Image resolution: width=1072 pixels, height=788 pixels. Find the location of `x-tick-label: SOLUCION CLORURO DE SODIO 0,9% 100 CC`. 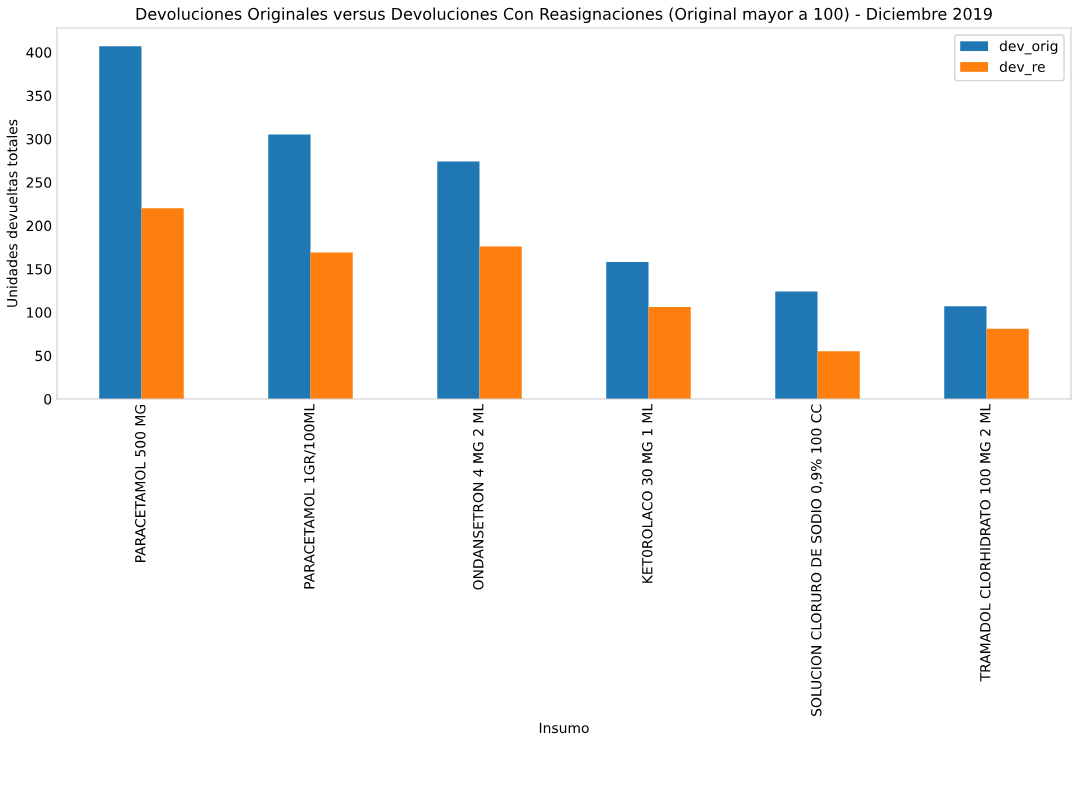

x-tick-label: SOLUCION CLORURO DE SODIO 0,9% 100 CC is located at coordinates (817, 560).